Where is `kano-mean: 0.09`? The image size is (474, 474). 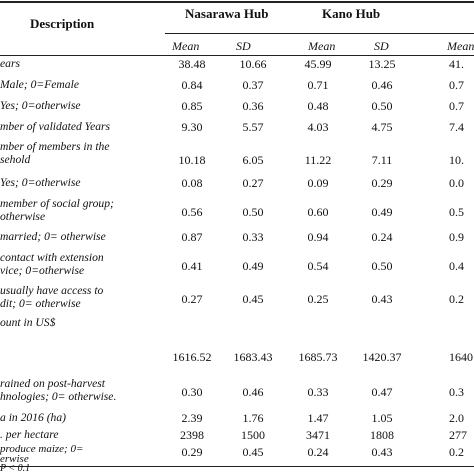 kano-mean: 0.09 is located at coordinates (318, 183).